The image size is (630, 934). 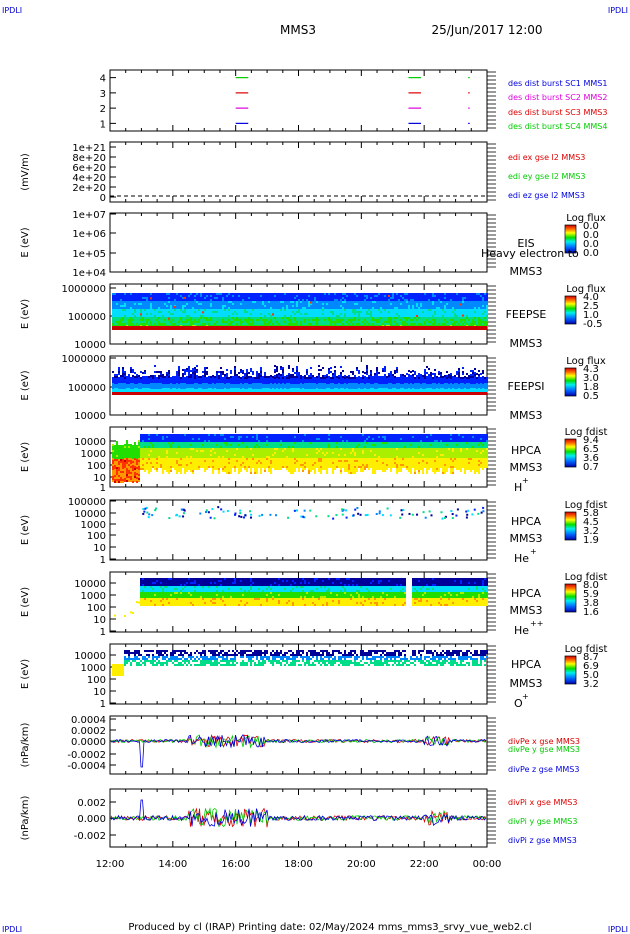 I want to click on y-axis-label: E (eV), so click(x=25, y=314).